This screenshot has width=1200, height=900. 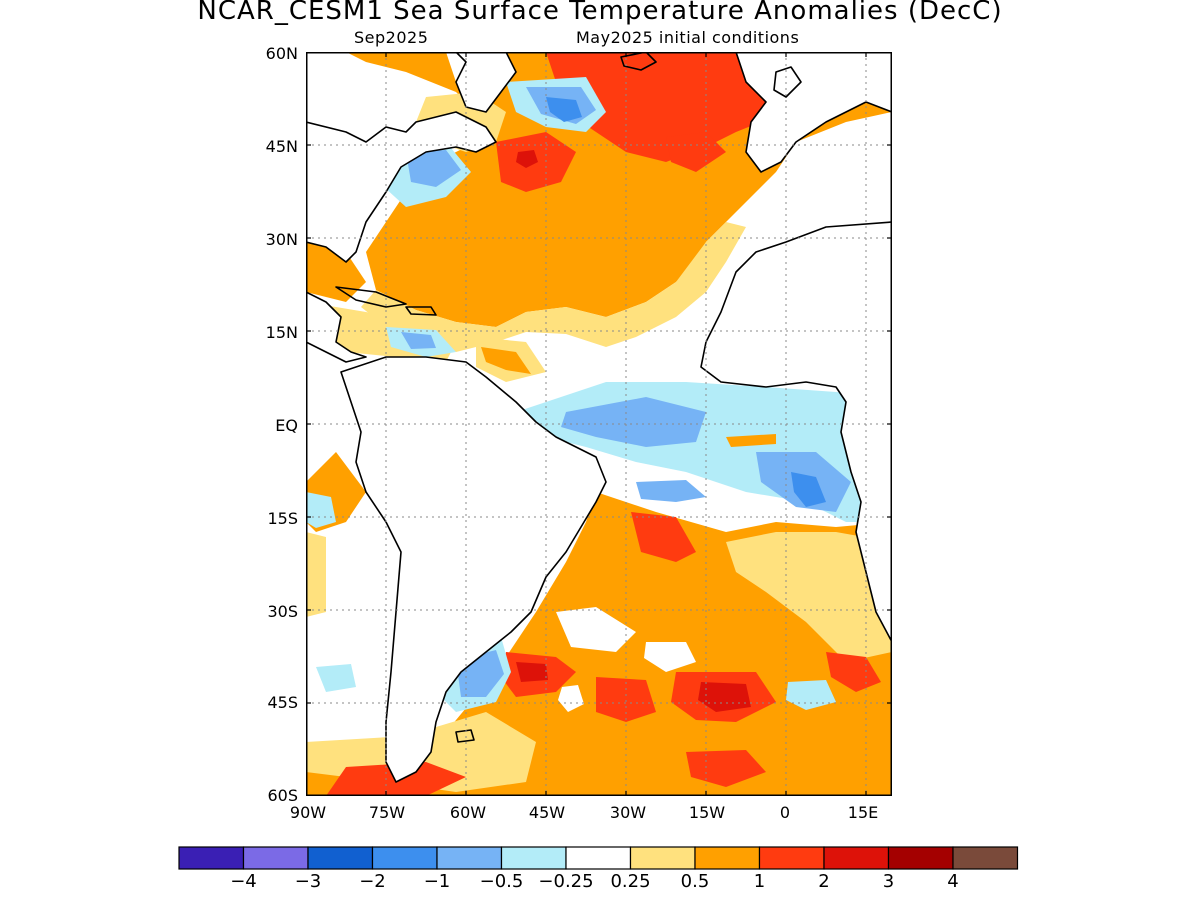 I want to click on anomaly-tropical-orange, so click(x=506, y=360).